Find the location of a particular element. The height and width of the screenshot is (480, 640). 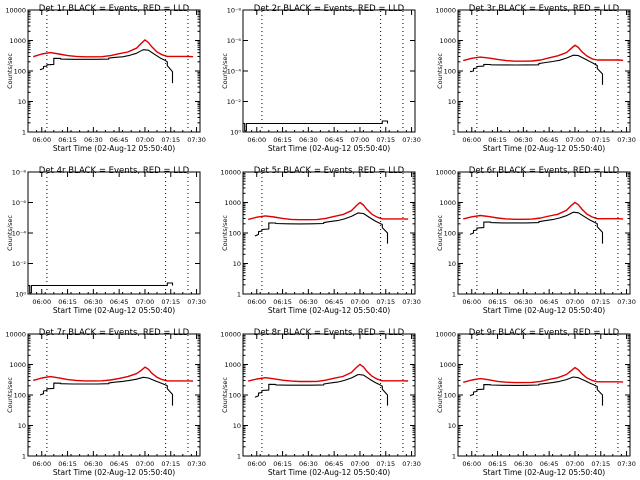

y-tick-label: 10⁻⁶ is located at coordinates (234, 41).